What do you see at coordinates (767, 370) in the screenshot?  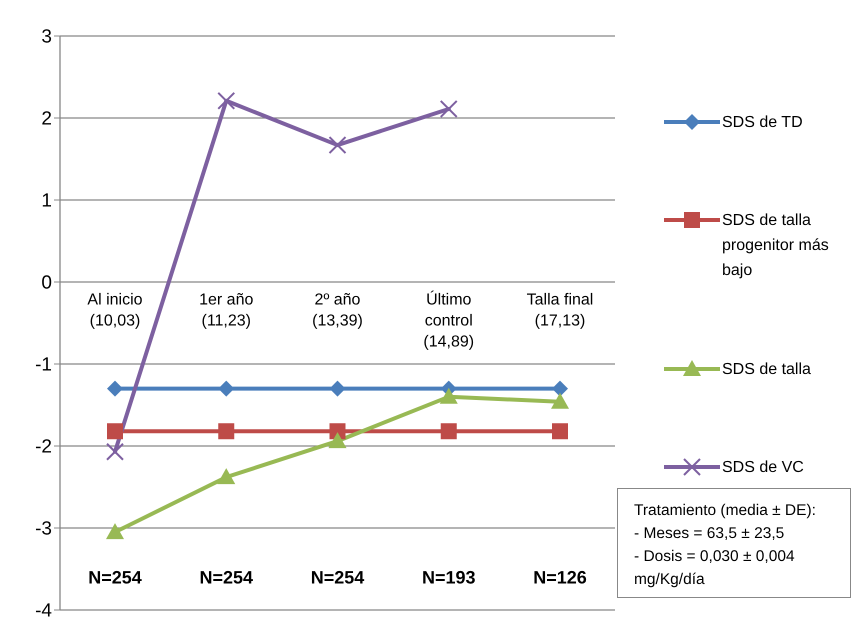 I see `legend-label: SDS de talla` at bounding box center [767, 370].